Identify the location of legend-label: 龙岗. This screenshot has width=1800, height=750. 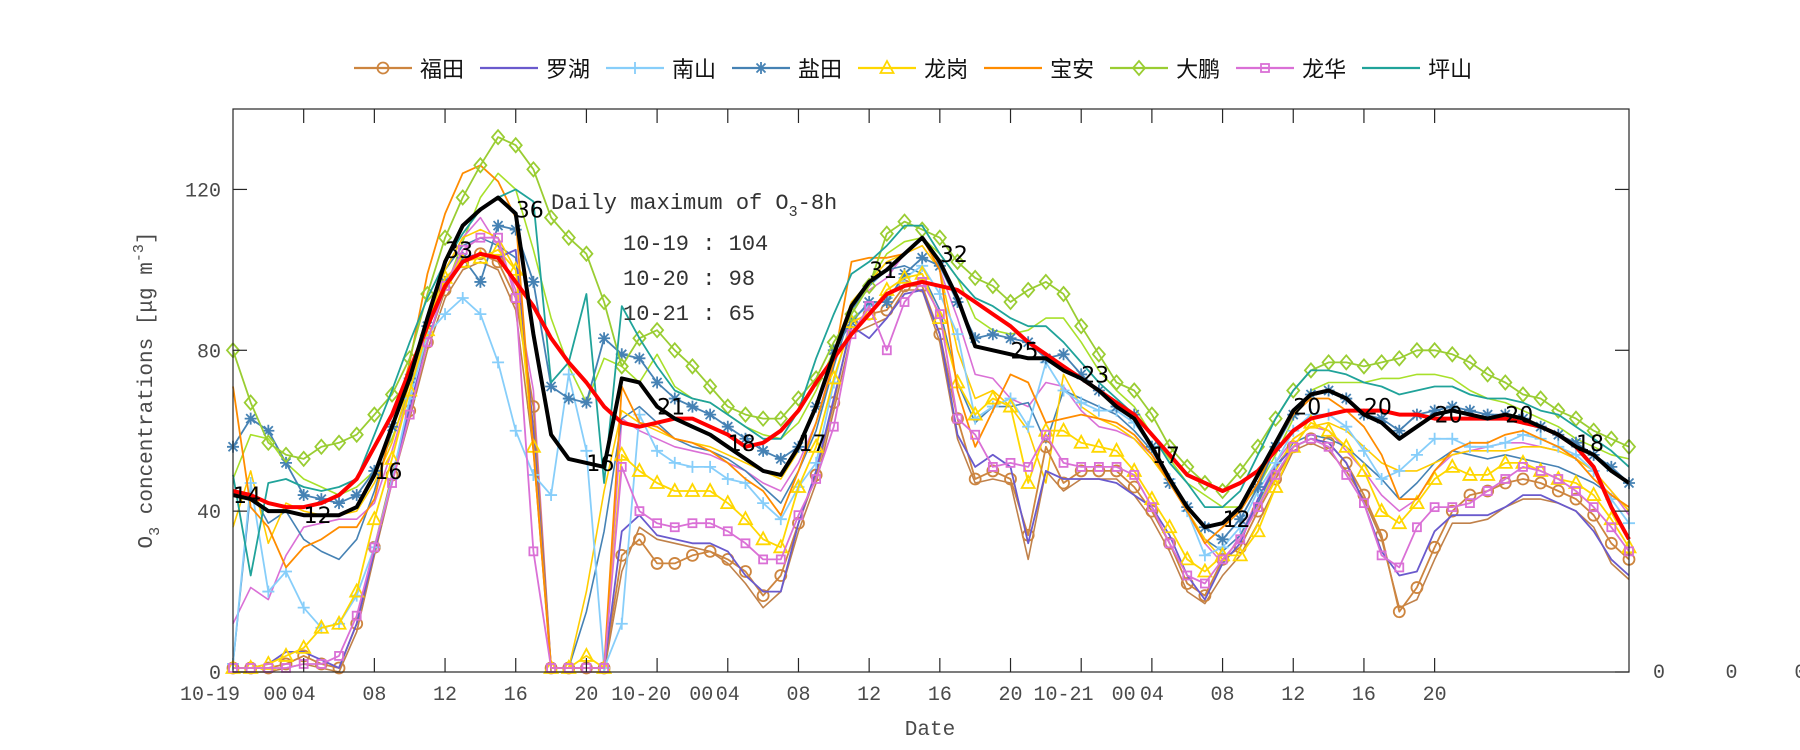
(946, 70).